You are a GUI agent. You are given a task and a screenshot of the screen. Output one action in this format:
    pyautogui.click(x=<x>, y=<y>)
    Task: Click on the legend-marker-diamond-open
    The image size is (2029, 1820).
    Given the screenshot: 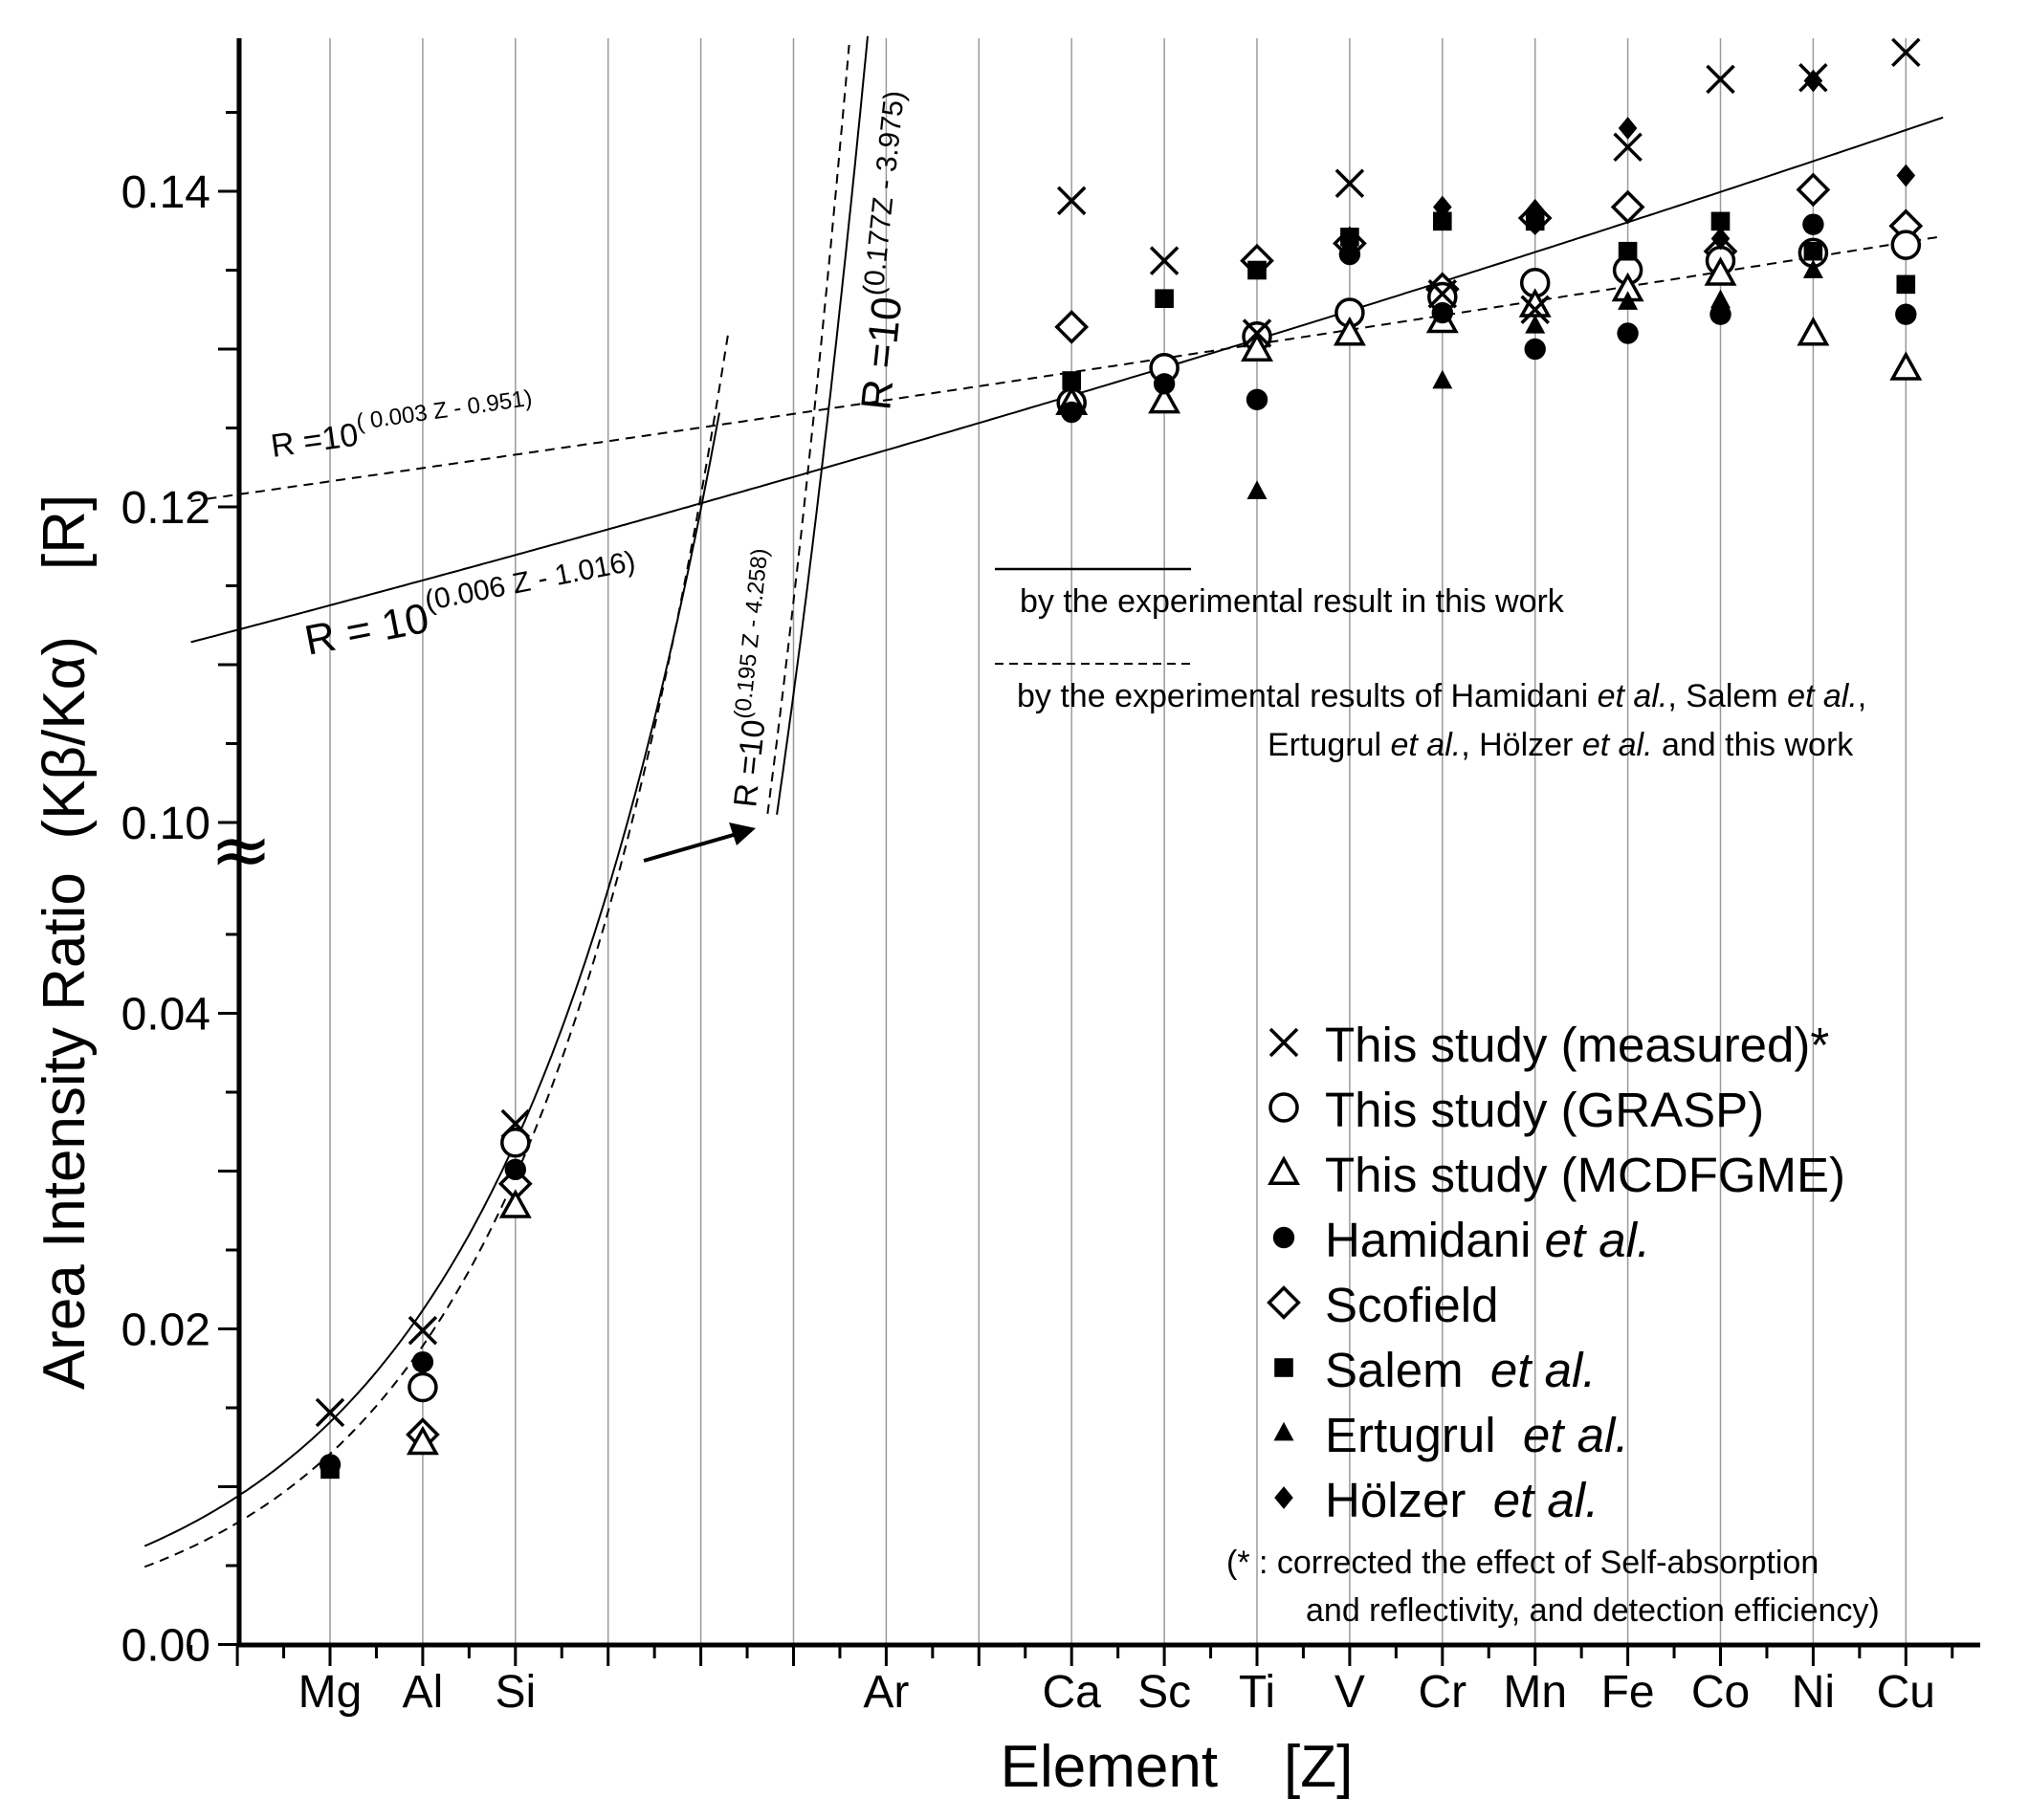 What is the action you would take?
    pyautogui.click(x=1284, y=1302)
    